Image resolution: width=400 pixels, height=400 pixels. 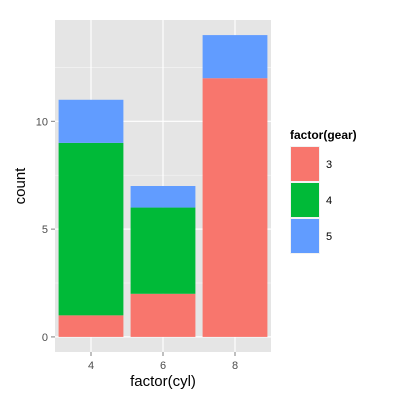 I want to click on legend: factor(gear) 3 4 5, so click(x=323, y=191).